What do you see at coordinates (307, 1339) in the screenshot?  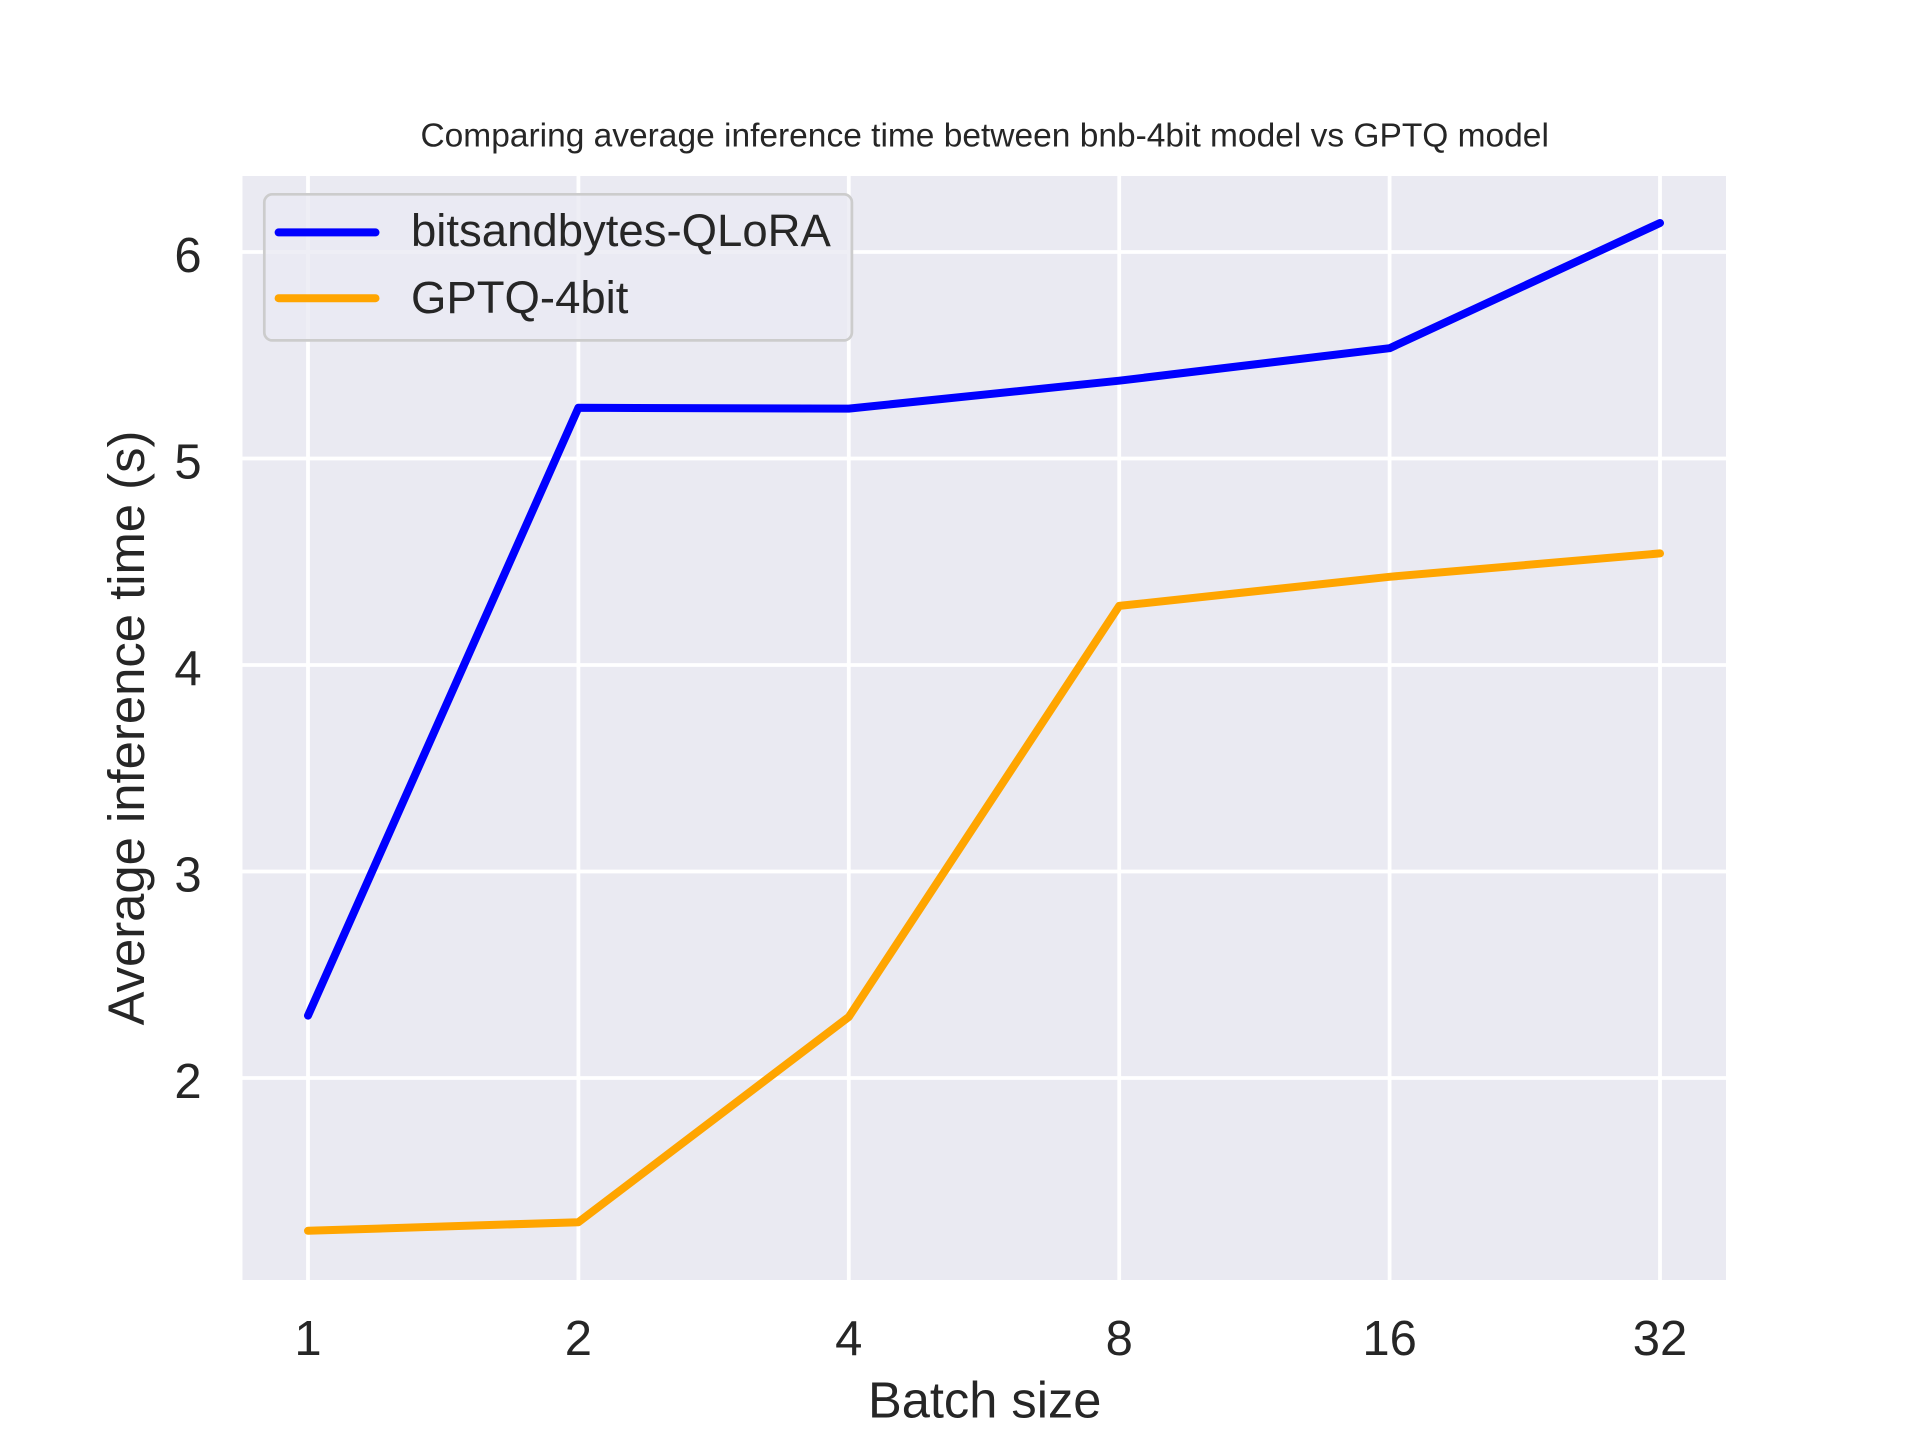 I see `svg-text: 1` at bounding box center [307, 1339].